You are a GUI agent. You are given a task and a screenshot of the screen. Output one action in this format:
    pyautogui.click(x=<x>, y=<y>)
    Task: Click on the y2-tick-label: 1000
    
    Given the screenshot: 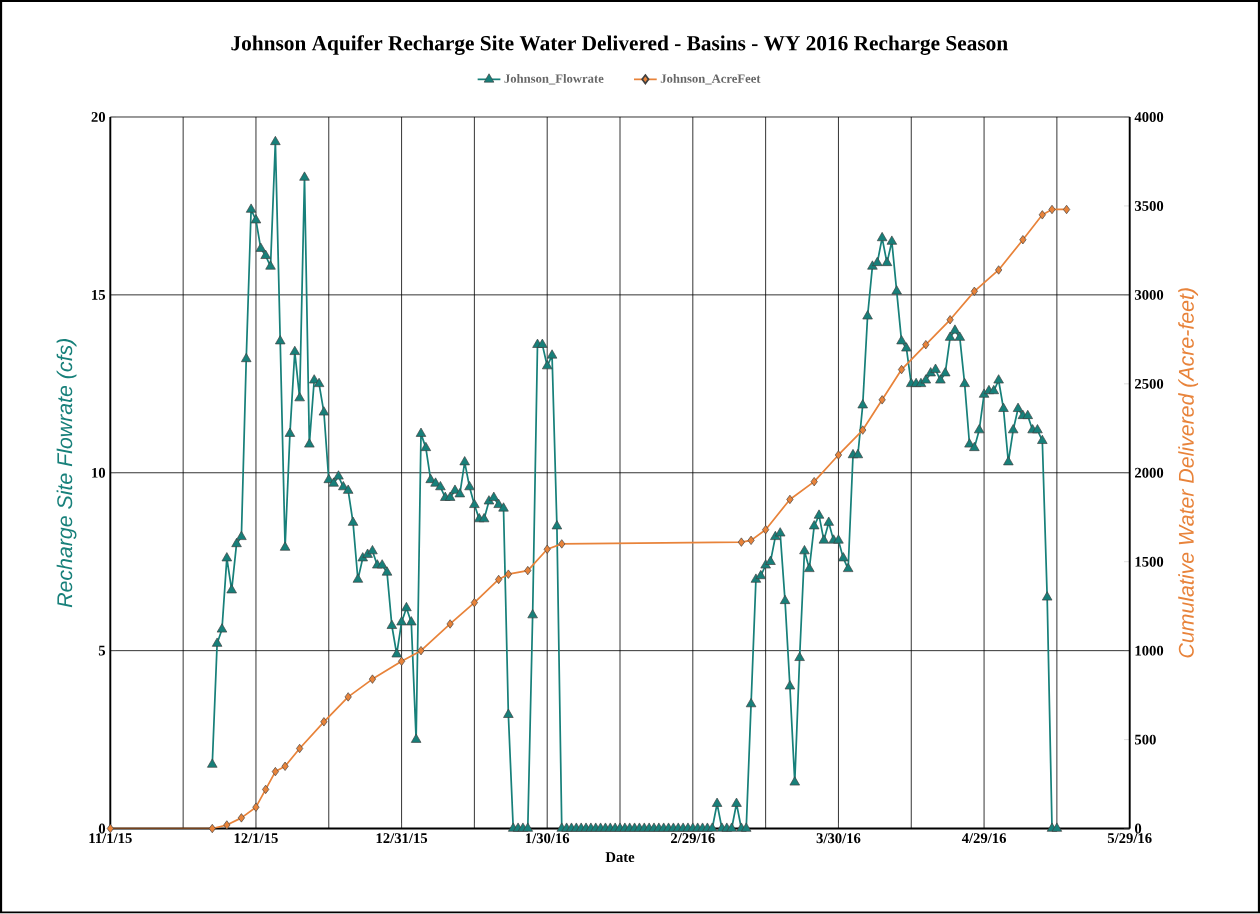 What is the action you would take?
    pyautogui.click(x=1149, y=650)
    